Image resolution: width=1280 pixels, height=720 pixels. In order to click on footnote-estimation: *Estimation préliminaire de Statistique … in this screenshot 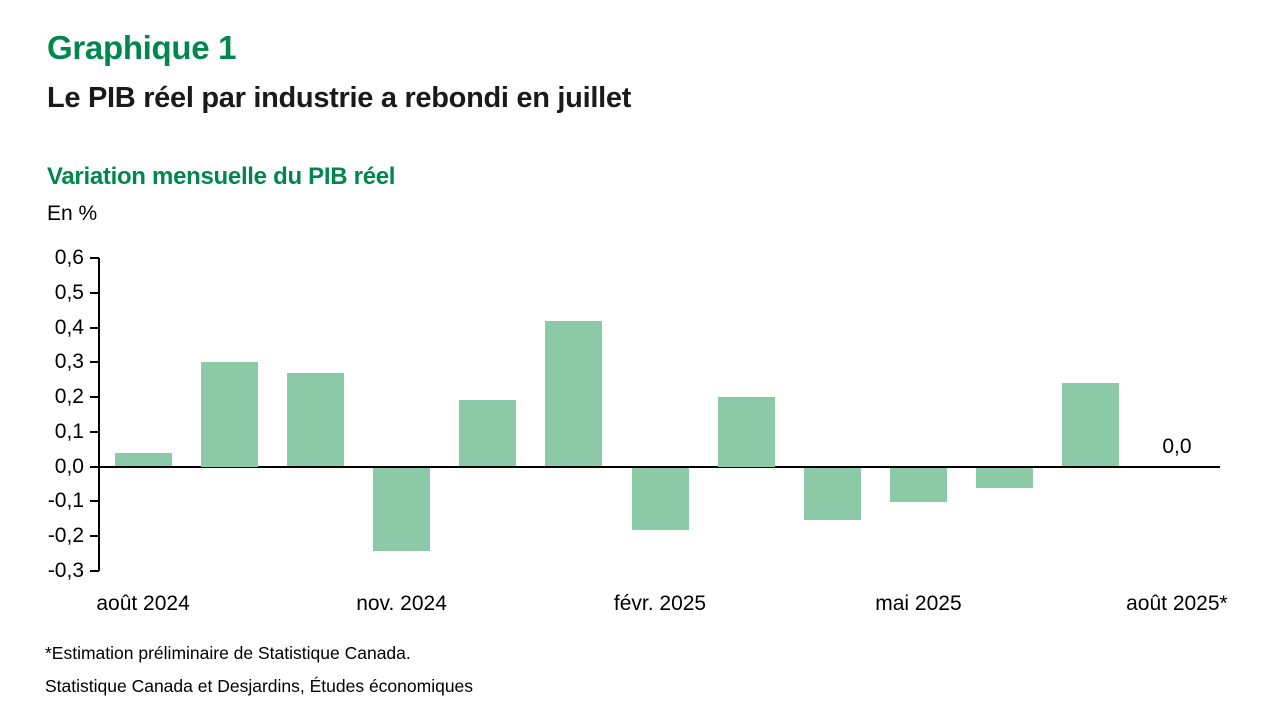, I will do `click(228, 653)`.